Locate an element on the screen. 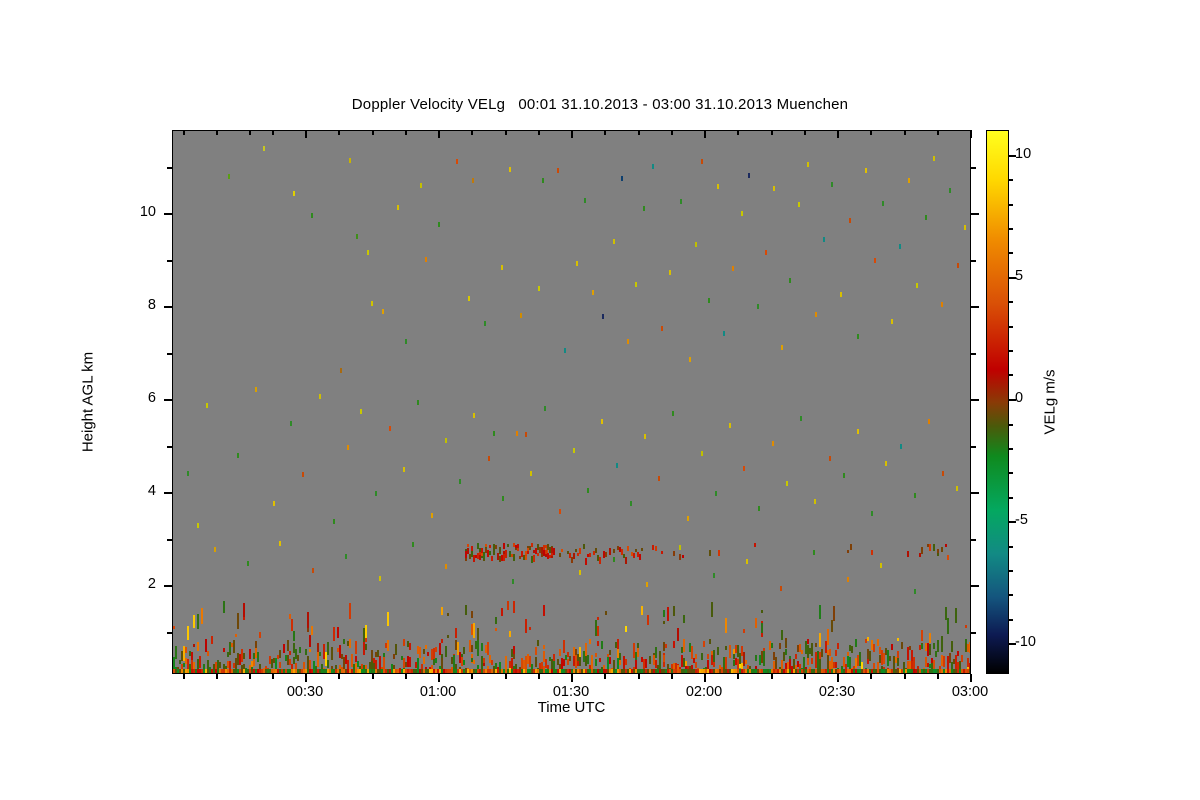  colorbar-tick-major is located at coordinates (1012, 644).